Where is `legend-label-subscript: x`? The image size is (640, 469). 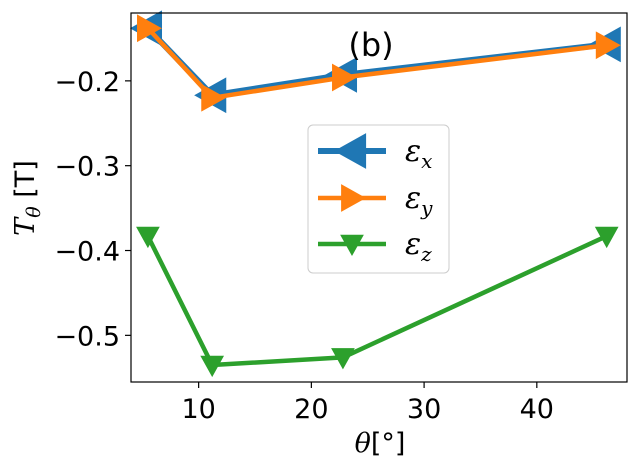 legend-label-subscript: x is located at coordinates (426, 161).